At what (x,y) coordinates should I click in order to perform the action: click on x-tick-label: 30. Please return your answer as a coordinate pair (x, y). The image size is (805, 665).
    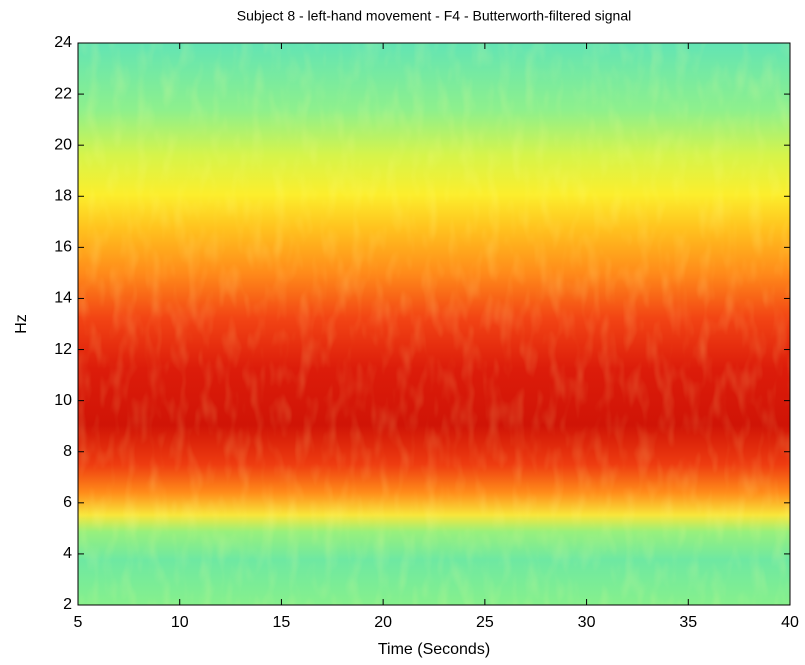
    Looking at the image, I should click on (587, 622).